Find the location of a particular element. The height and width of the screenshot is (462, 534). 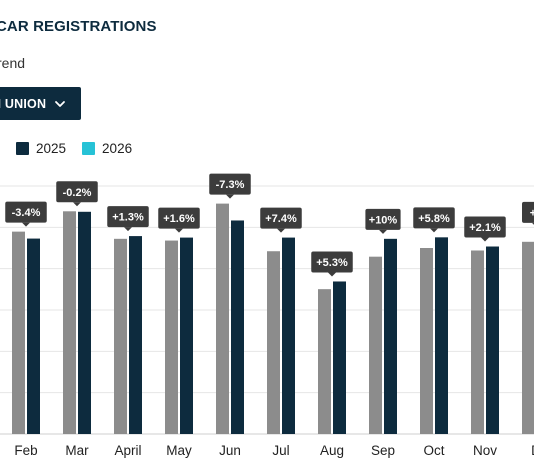

legend-swatch-2026 is located at coordinates (89, 148).